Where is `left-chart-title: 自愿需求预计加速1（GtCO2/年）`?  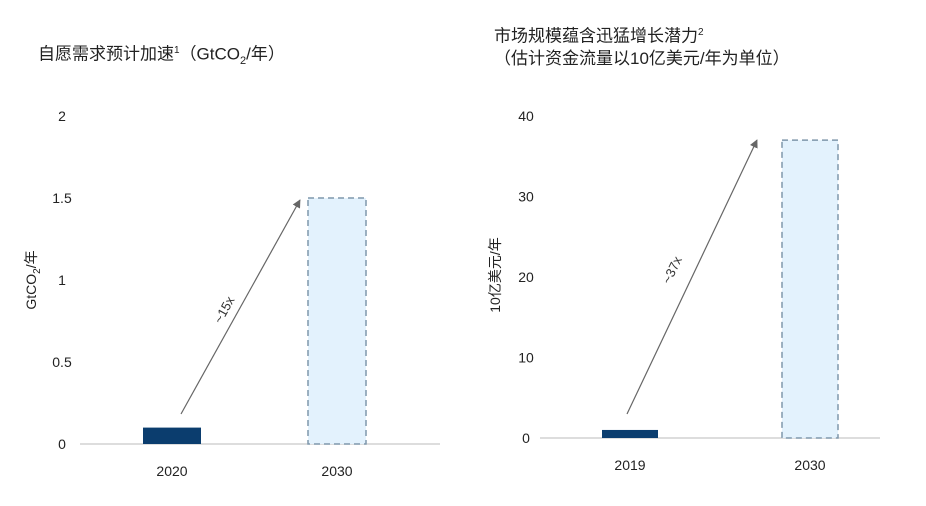
left-chart-title: 自愿需求预计加速1（GtCO2/年） is located at coordinates (161, 56).